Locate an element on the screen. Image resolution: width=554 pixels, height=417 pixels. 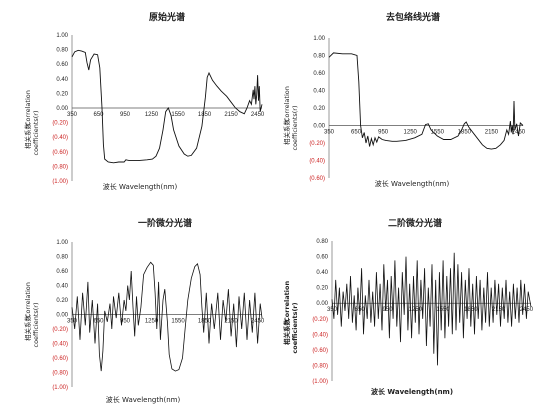
chart-title: 原始光谱 is located at coordinates (167, 17).